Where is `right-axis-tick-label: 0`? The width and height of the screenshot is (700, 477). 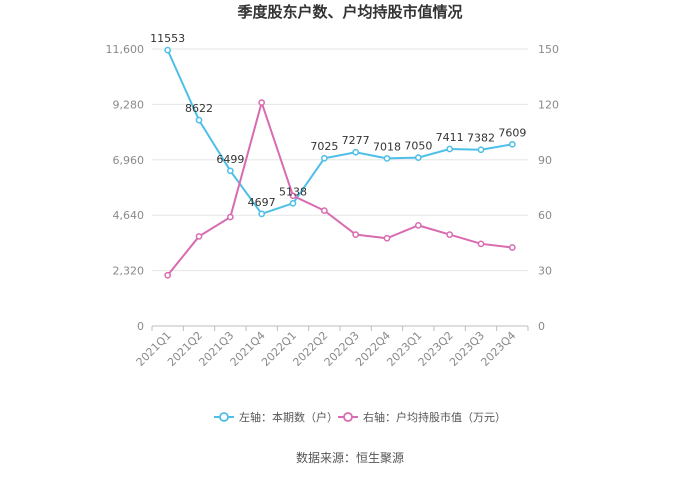
right-axis-tick-label: 0 is located at coordinates (541, 326).